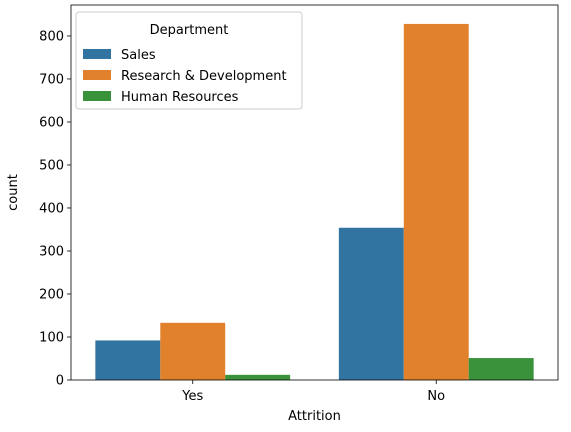  Describe the element at coordinates (51, 294) in the screenshot. I see `y-tick-label: 200` at that location.